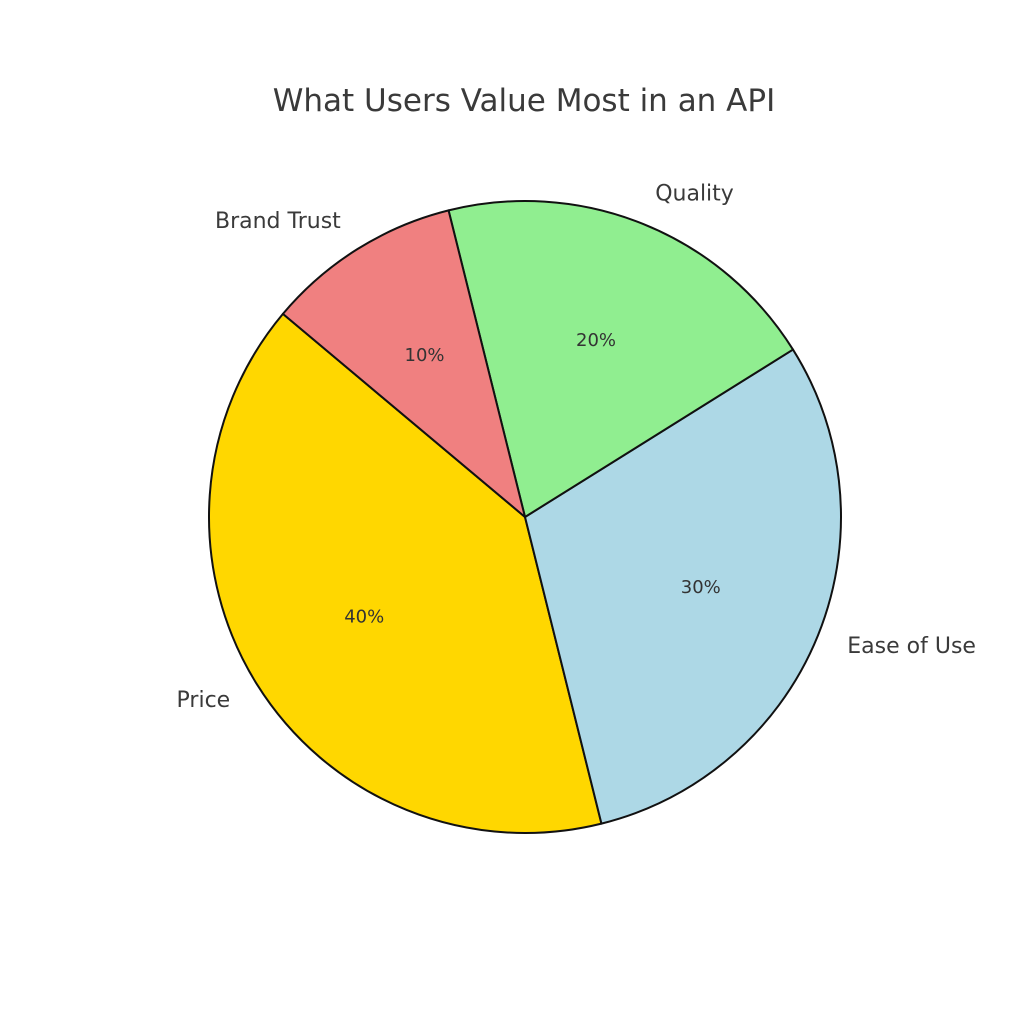 This screenshot has width=1024, height=1024. What do you see at coordinates (278, 221) in the screenshot?
I see `slice-label-brand-trust: Brand Trust` at bounding box center [278, 221].